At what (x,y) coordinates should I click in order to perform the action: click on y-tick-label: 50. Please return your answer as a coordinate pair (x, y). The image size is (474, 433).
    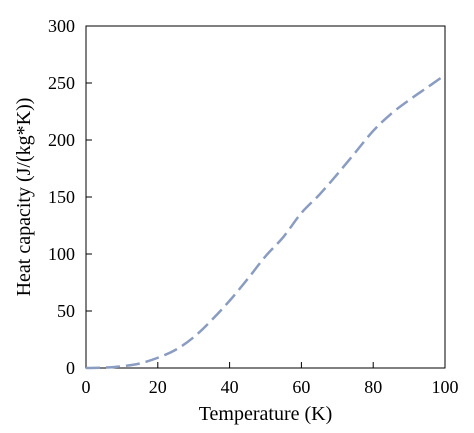
    Looking at the image, I should click on (66, 311).